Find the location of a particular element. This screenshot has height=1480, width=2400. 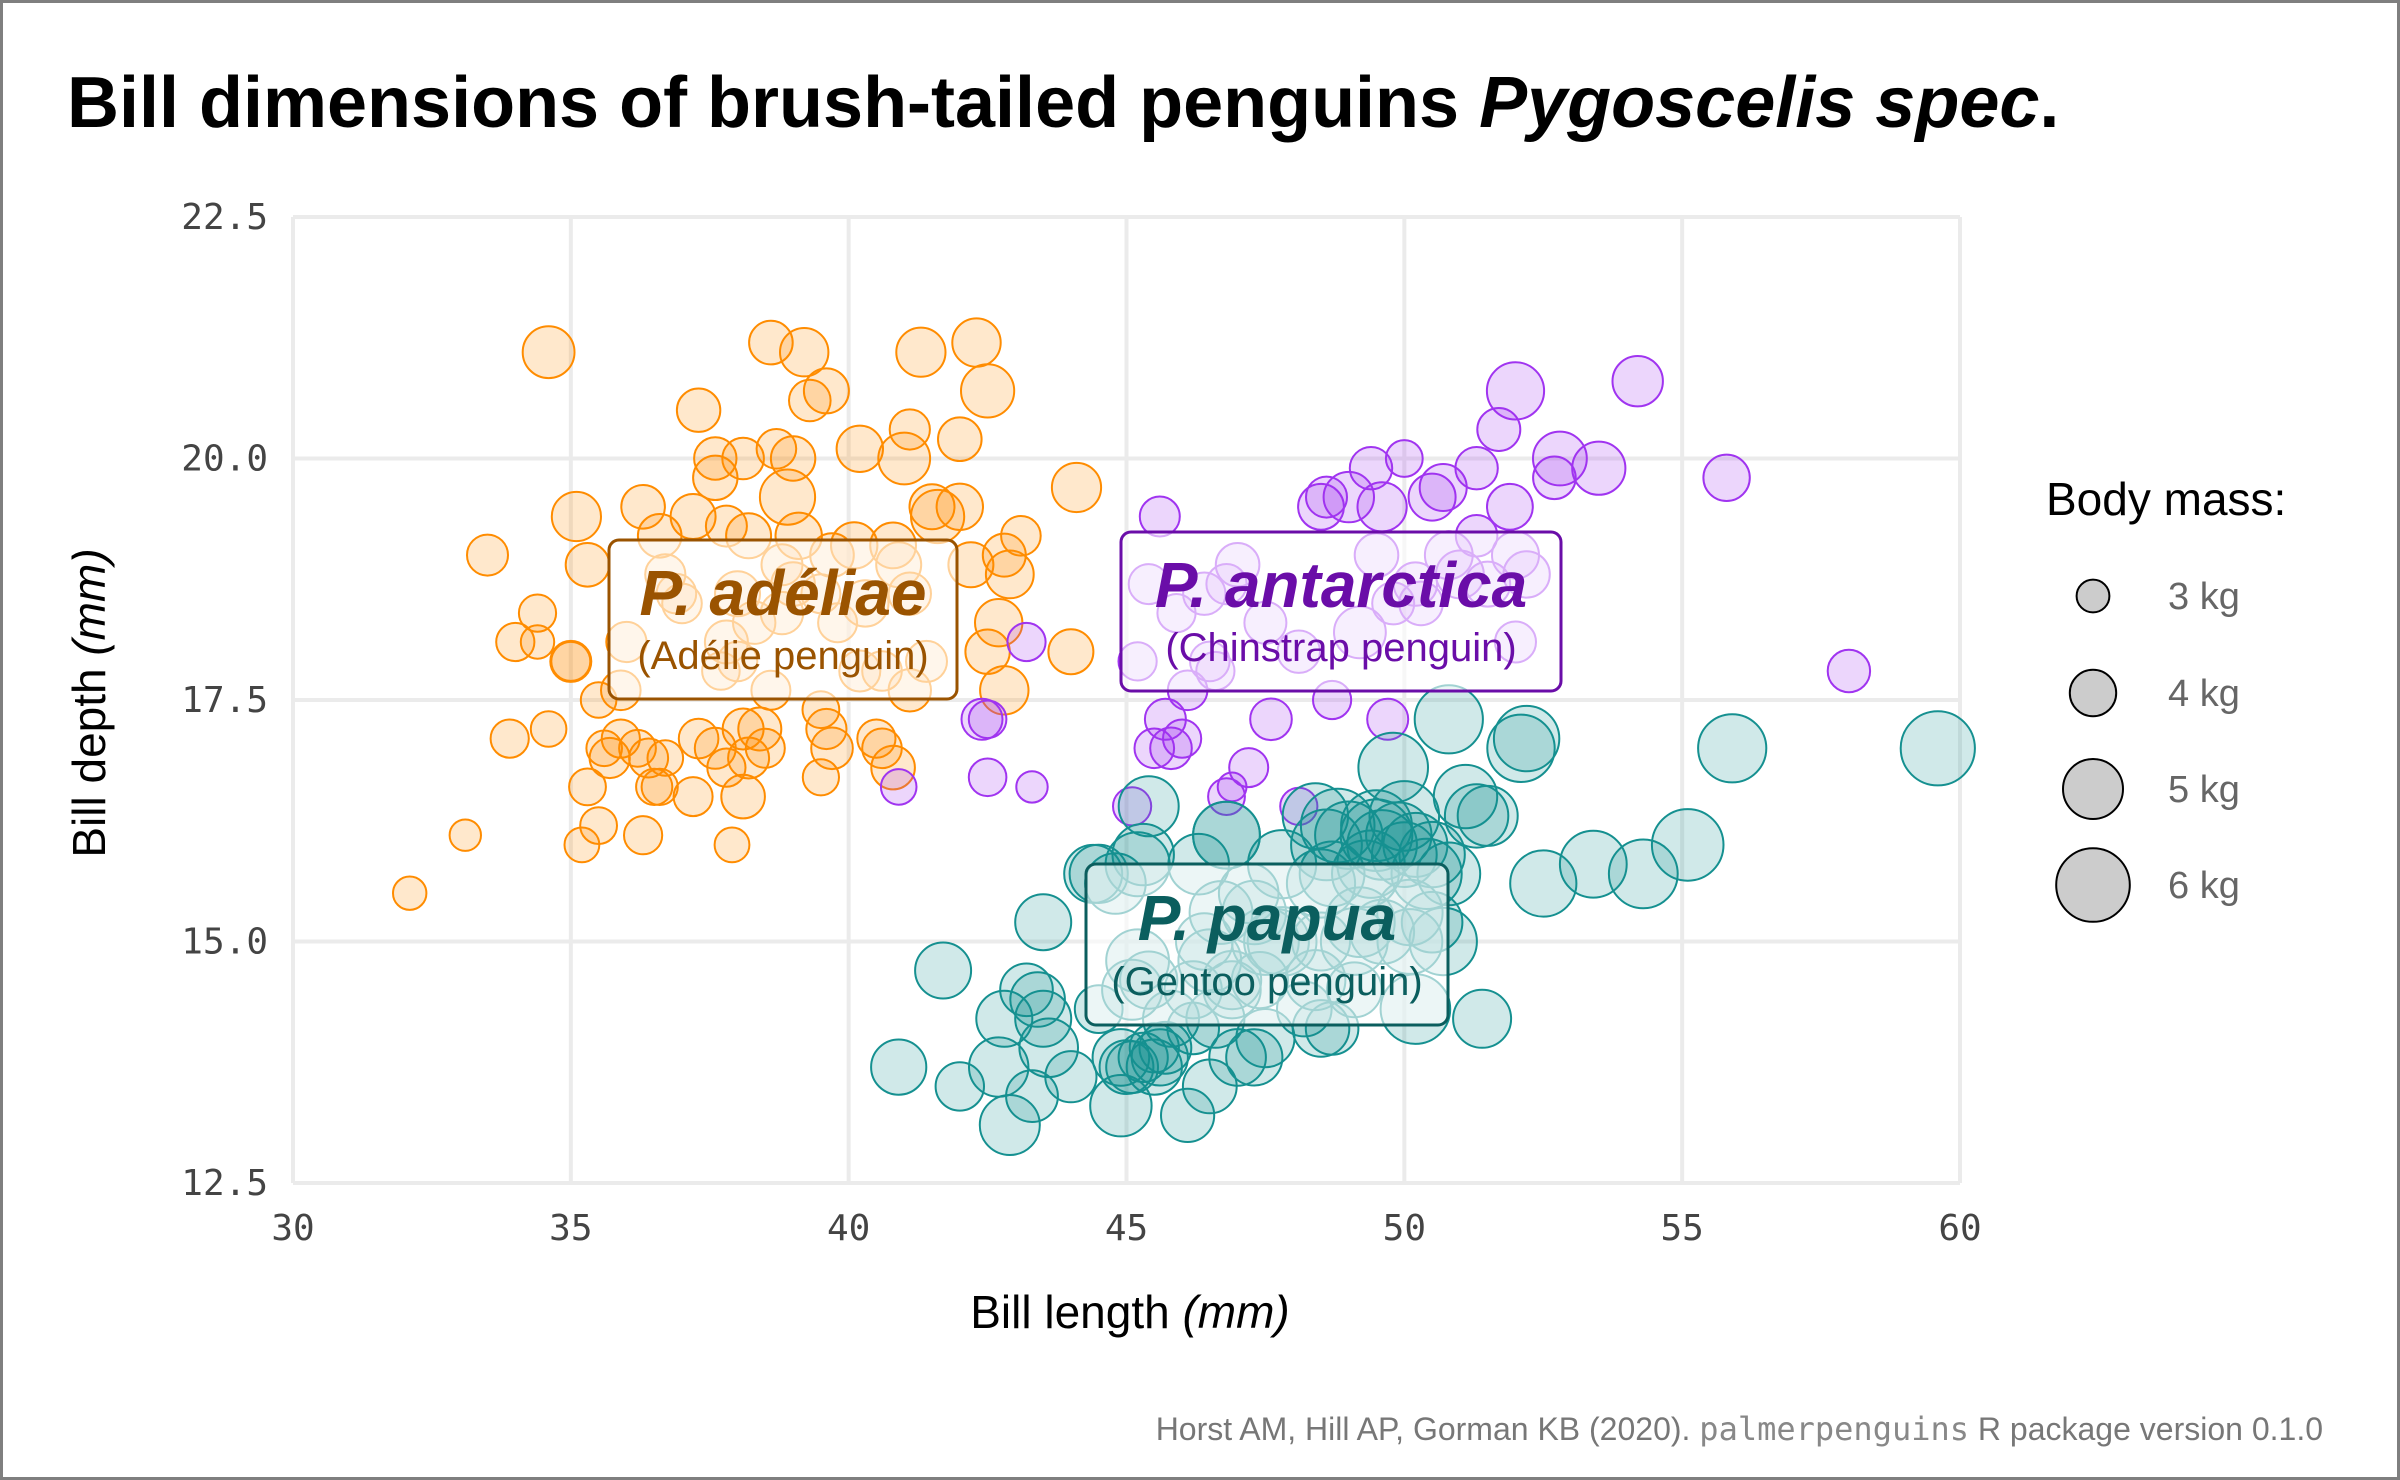

label-gentoo-name: P. papua is located at coordinates (1267, 918).